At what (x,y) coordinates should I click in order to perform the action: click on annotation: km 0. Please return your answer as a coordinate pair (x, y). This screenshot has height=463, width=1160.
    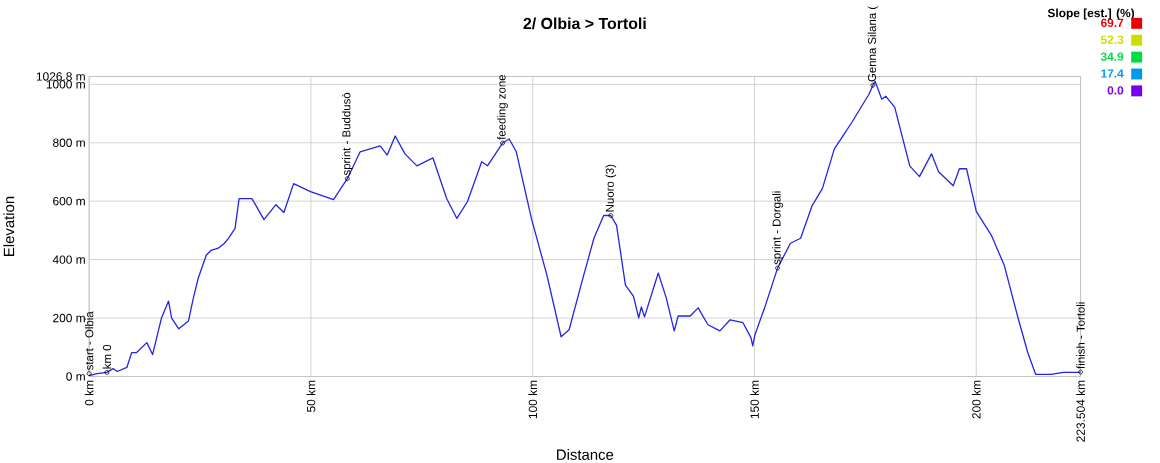
    Looking at the image, I should click on (107, 356).